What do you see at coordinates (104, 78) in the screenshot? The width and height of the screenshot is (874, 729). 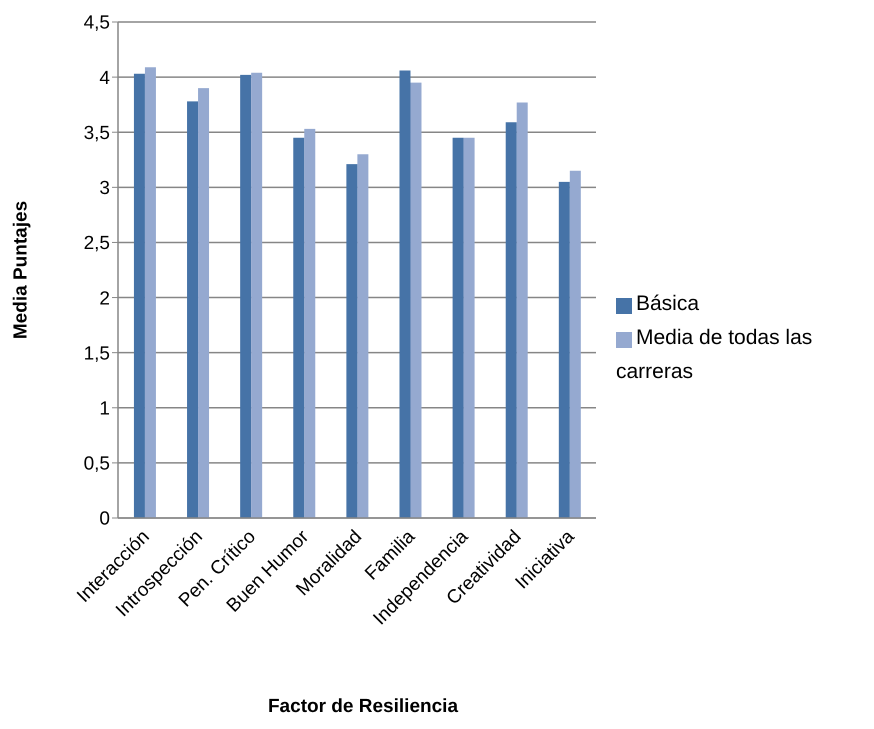 I see `y-tick-label: 4` at bounding box center [104, 78].